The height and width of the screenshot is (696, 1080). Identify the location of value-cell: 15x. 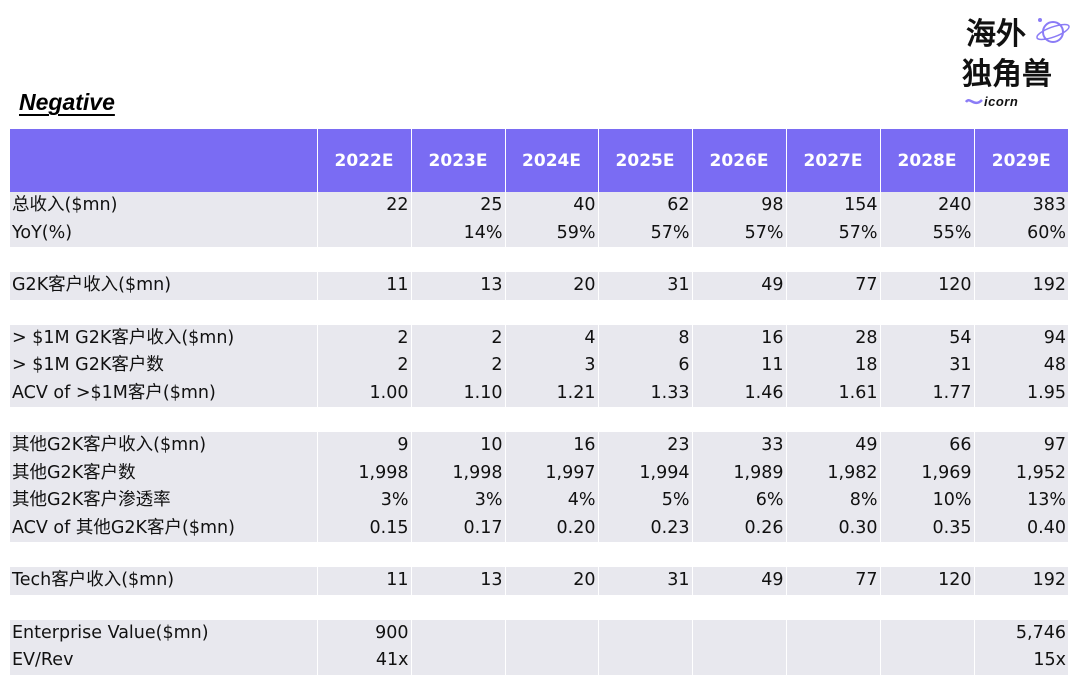
(1021, 661).